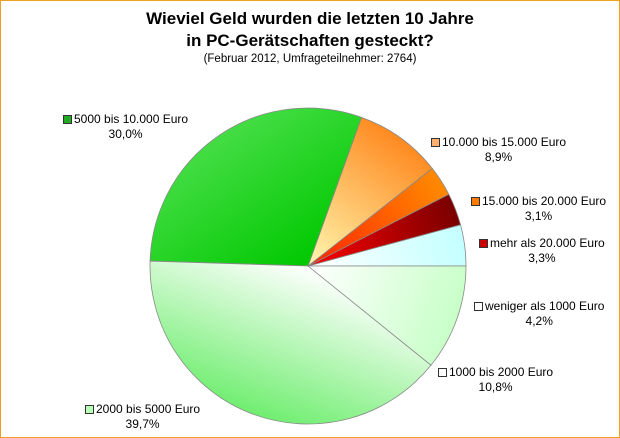 The width and height of the screenshot is (620, 438). I want to click on chart-title-line2: in PC-Gerätschaften gesteckt?, so click(310, 40).